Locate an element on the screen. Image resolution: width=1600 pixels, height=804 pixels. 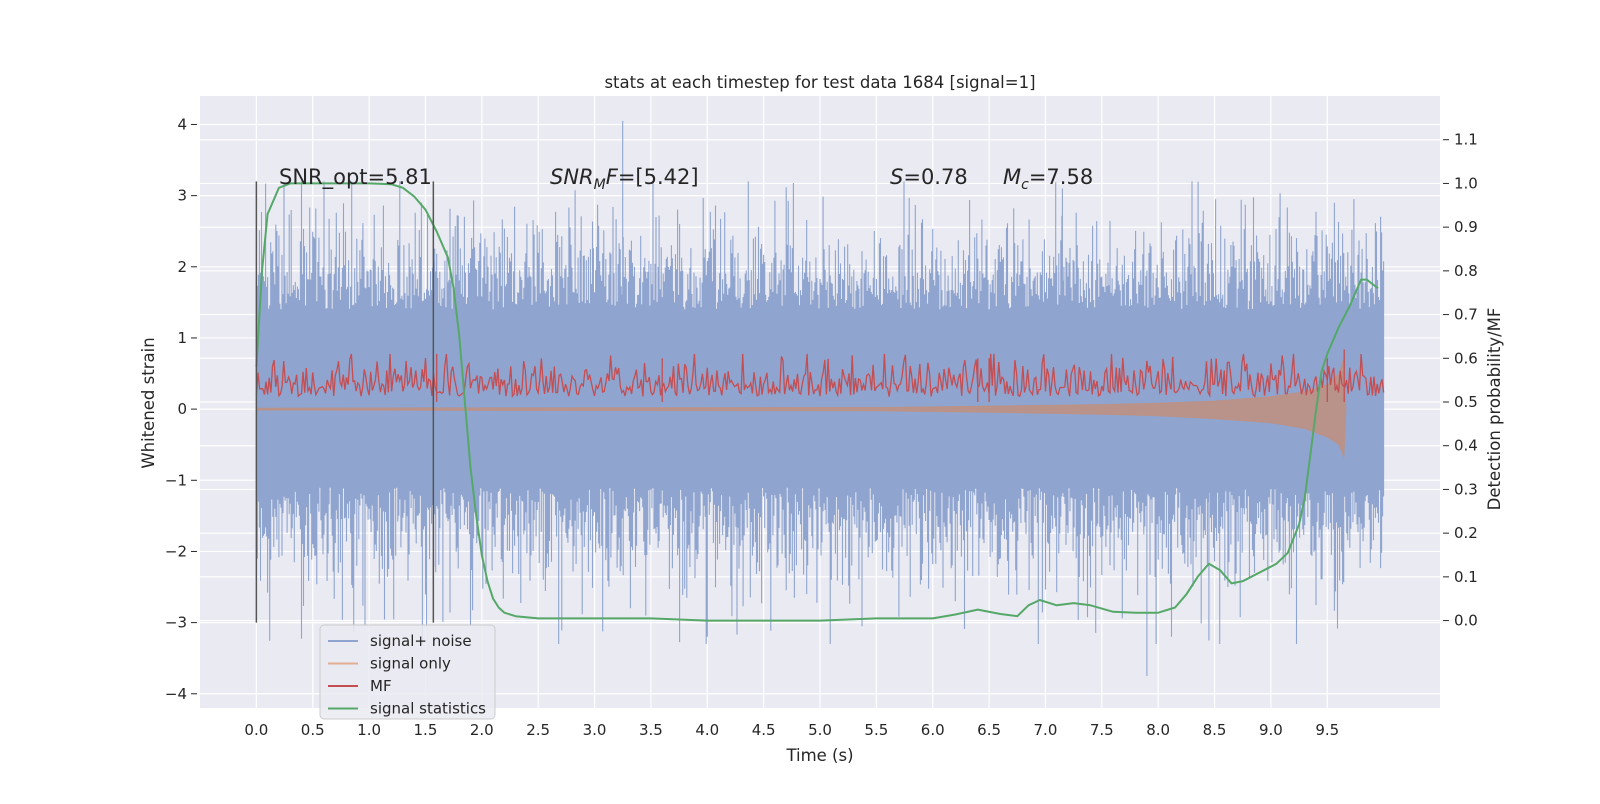
legend-box is located at coordinates (407, 672).